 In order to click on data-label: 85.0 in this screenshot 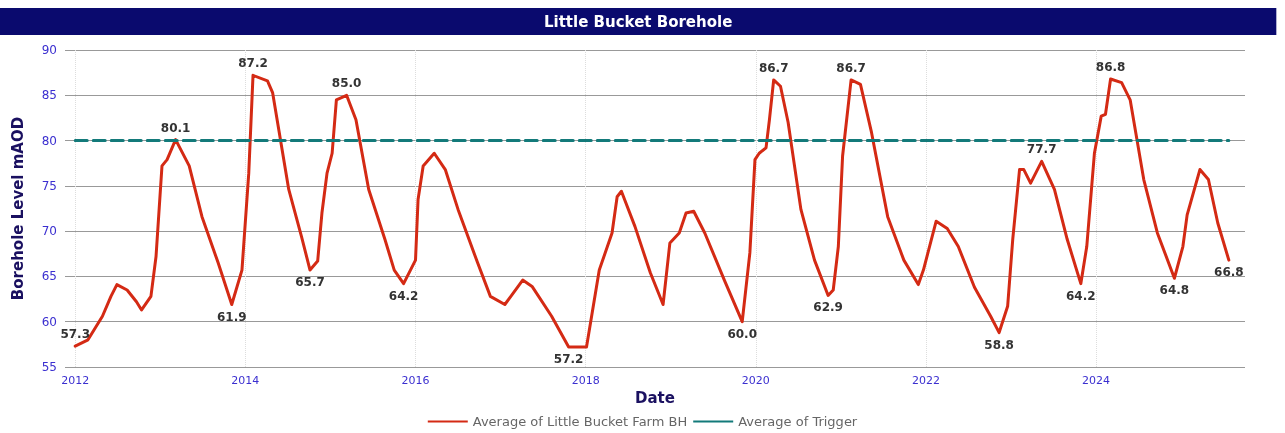, I will do `click(346, 83)`.